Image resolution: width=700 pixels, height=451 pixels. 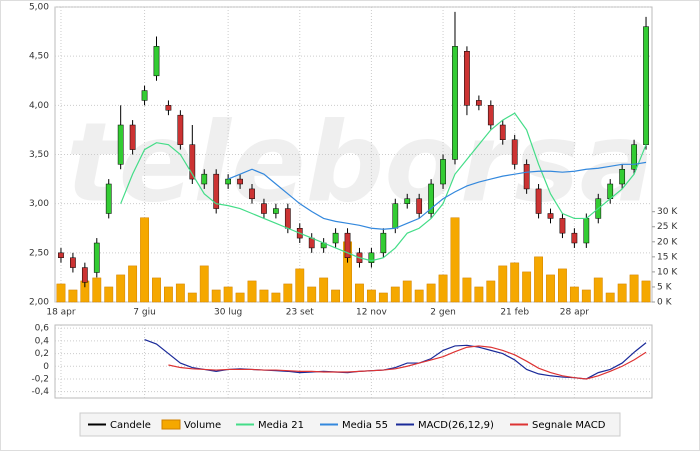 I want to click on y-tick-label: 0,4, so click(x=42, y=341).